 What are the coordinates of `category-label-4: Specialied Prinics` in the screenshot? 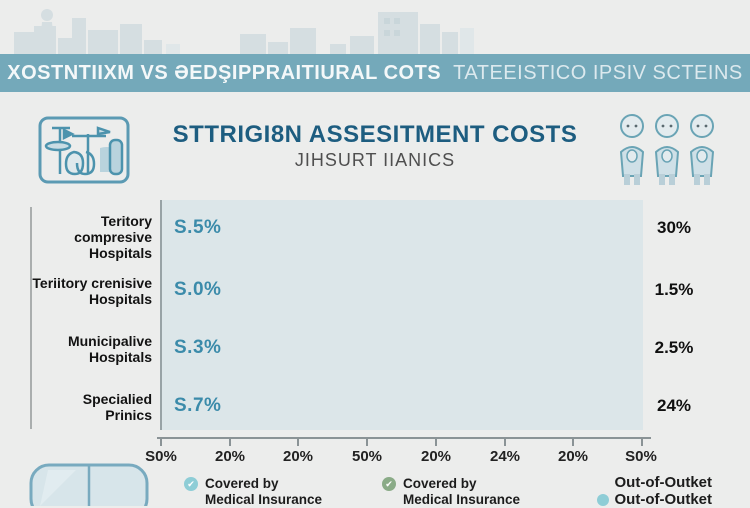 It's located at (117, 407).